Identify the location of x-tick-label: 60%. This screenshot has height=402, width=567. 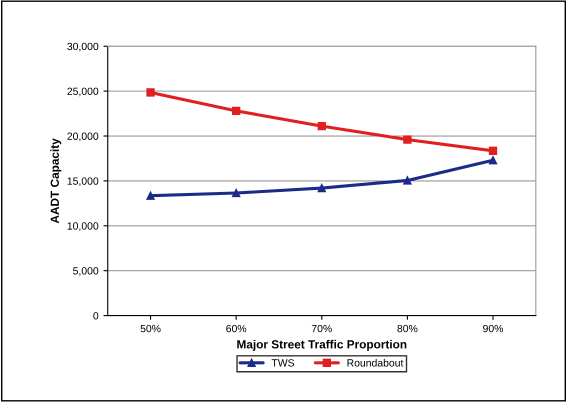
(236, 328).